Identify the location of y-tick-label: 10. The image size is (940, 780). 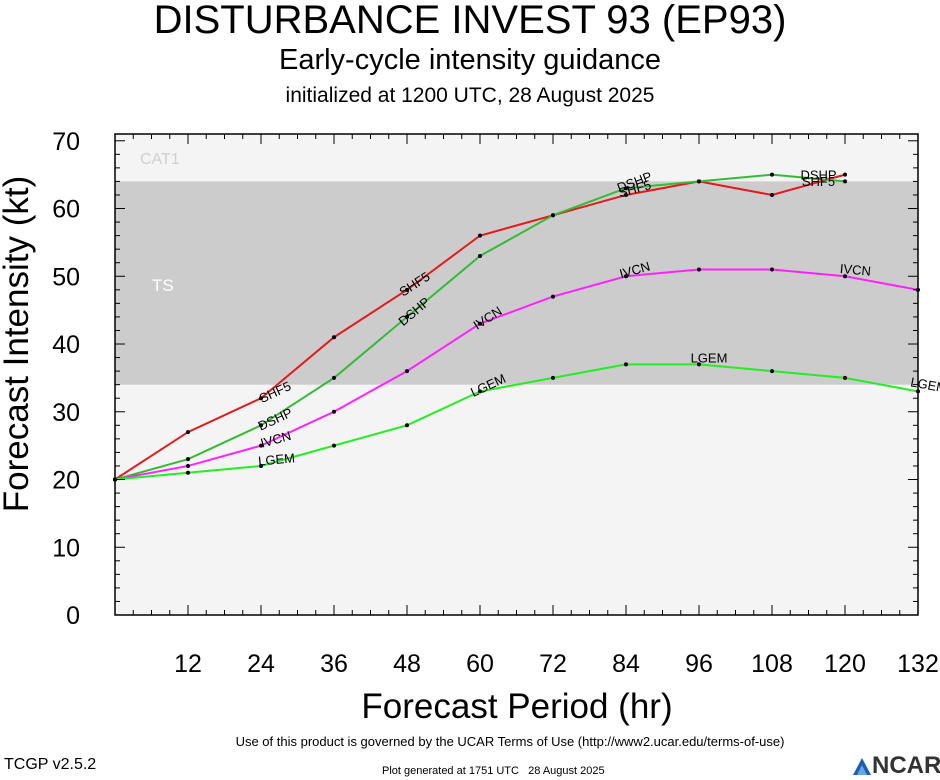
(66, 548).